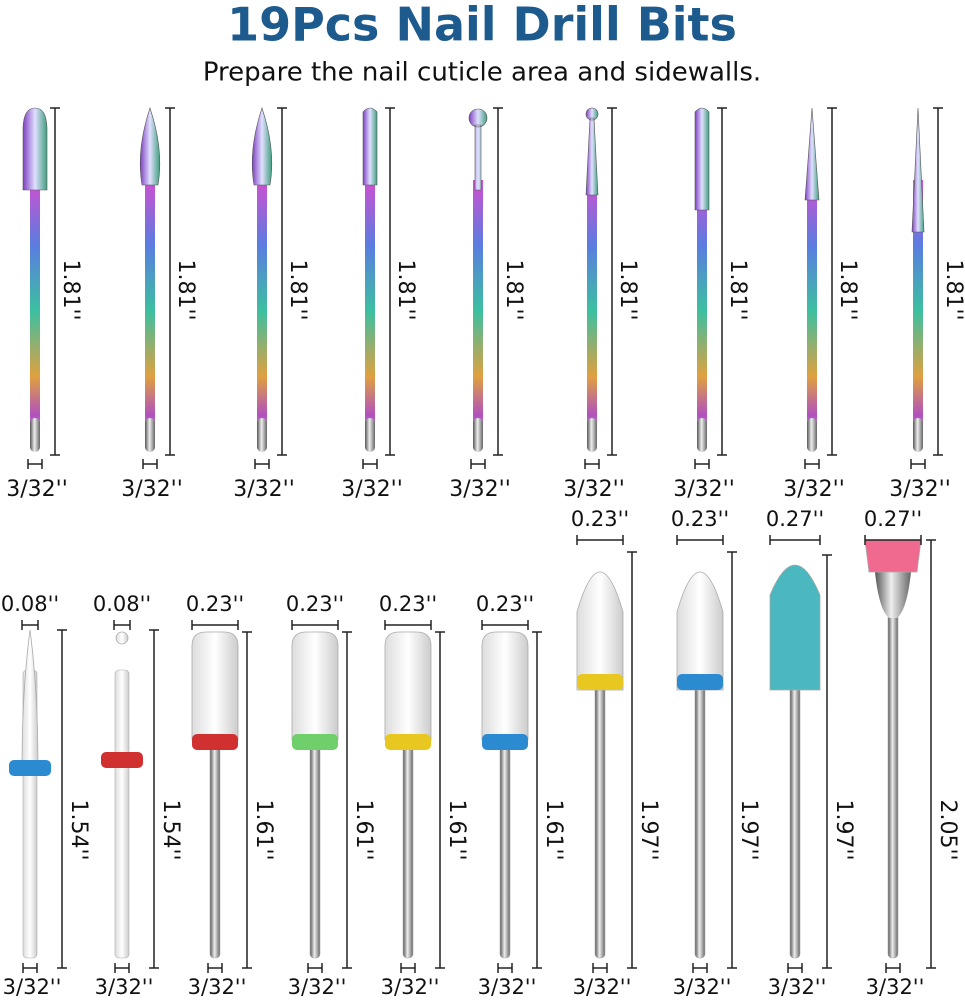 This screenshot has height=1000, width=965. Describe the element at coordinates (893, 595) in the screenshot. I see `brush-holder` at that location.